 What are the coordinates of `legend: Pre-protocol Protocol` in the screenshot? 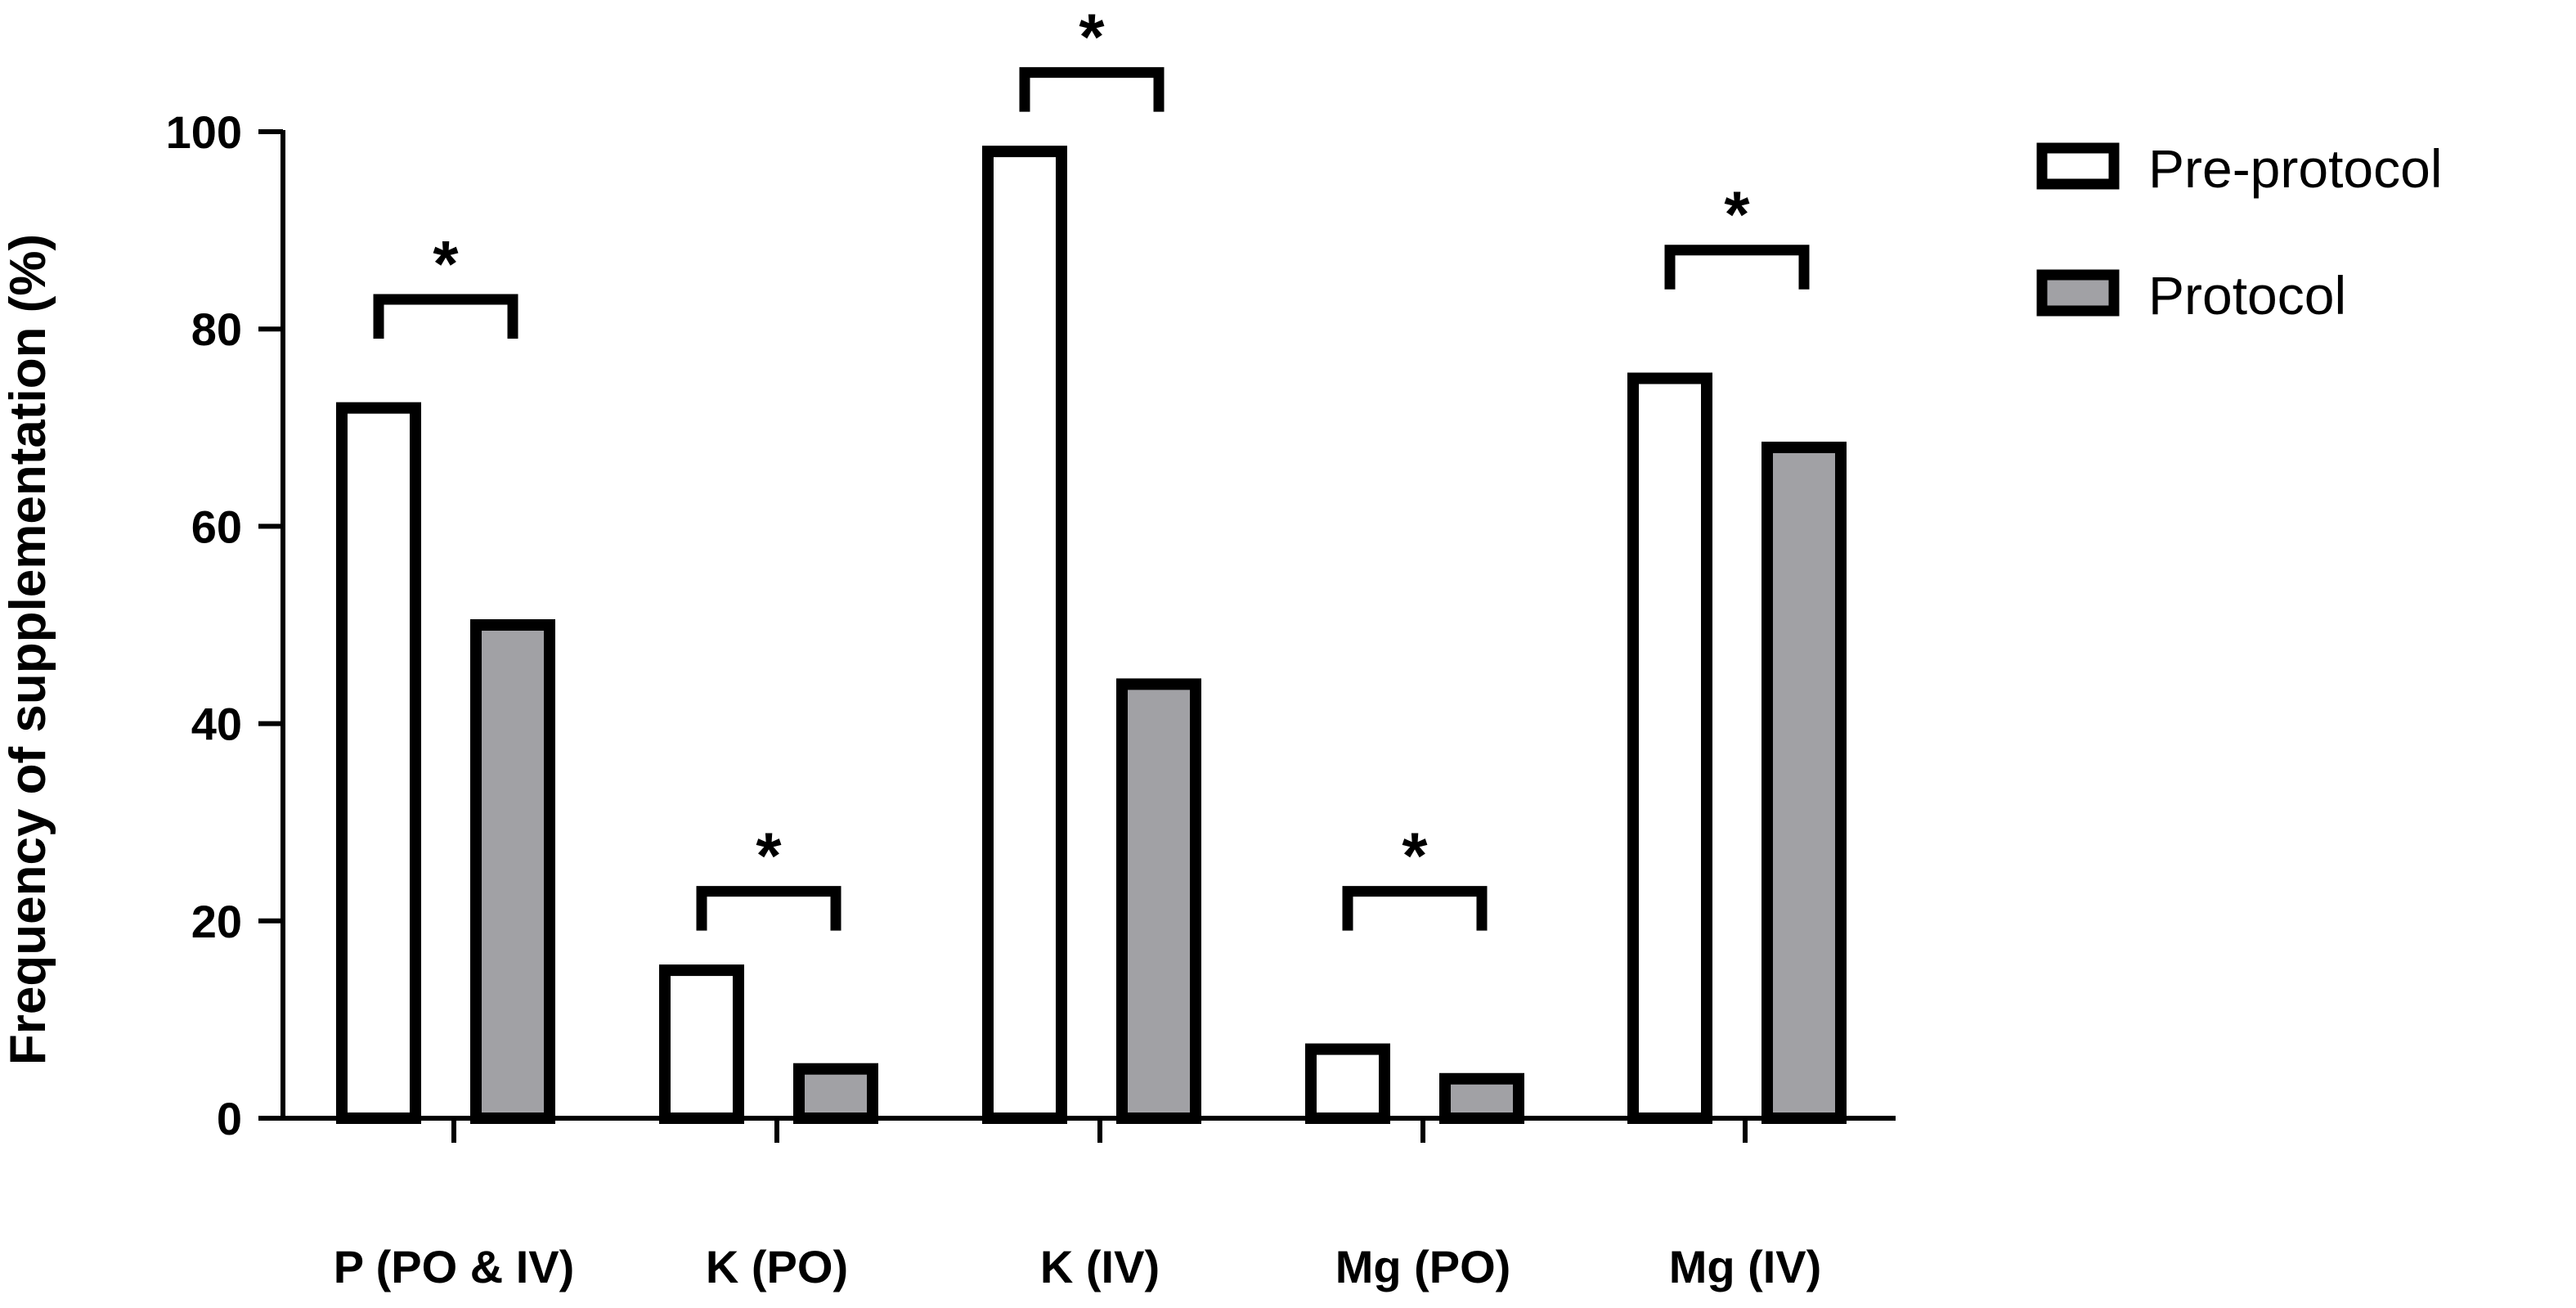 It's located at (2239, 232).